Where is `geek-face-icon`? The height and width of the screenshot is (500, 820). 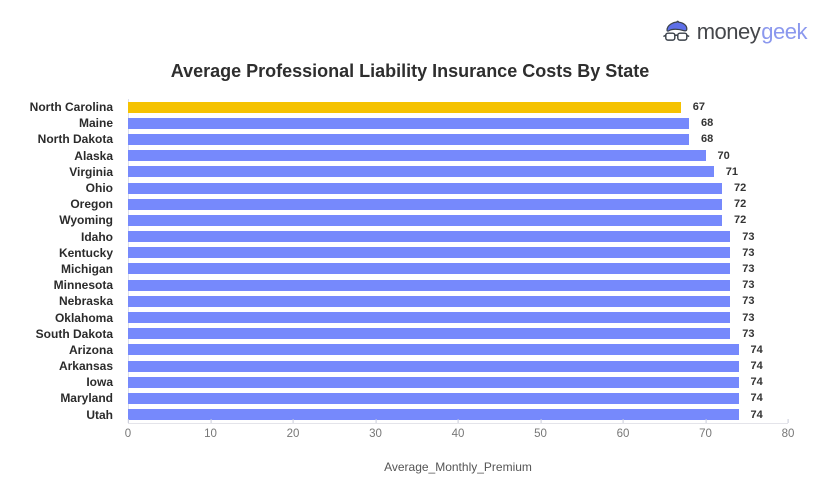
geek-face-icon is located at coordinates (676, 32).